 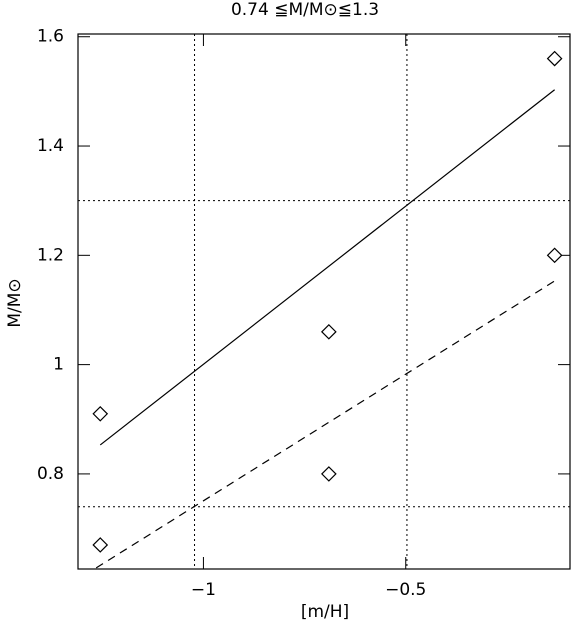 I want to click on y-tick-label: 1.2, so click(x=50, y=255).